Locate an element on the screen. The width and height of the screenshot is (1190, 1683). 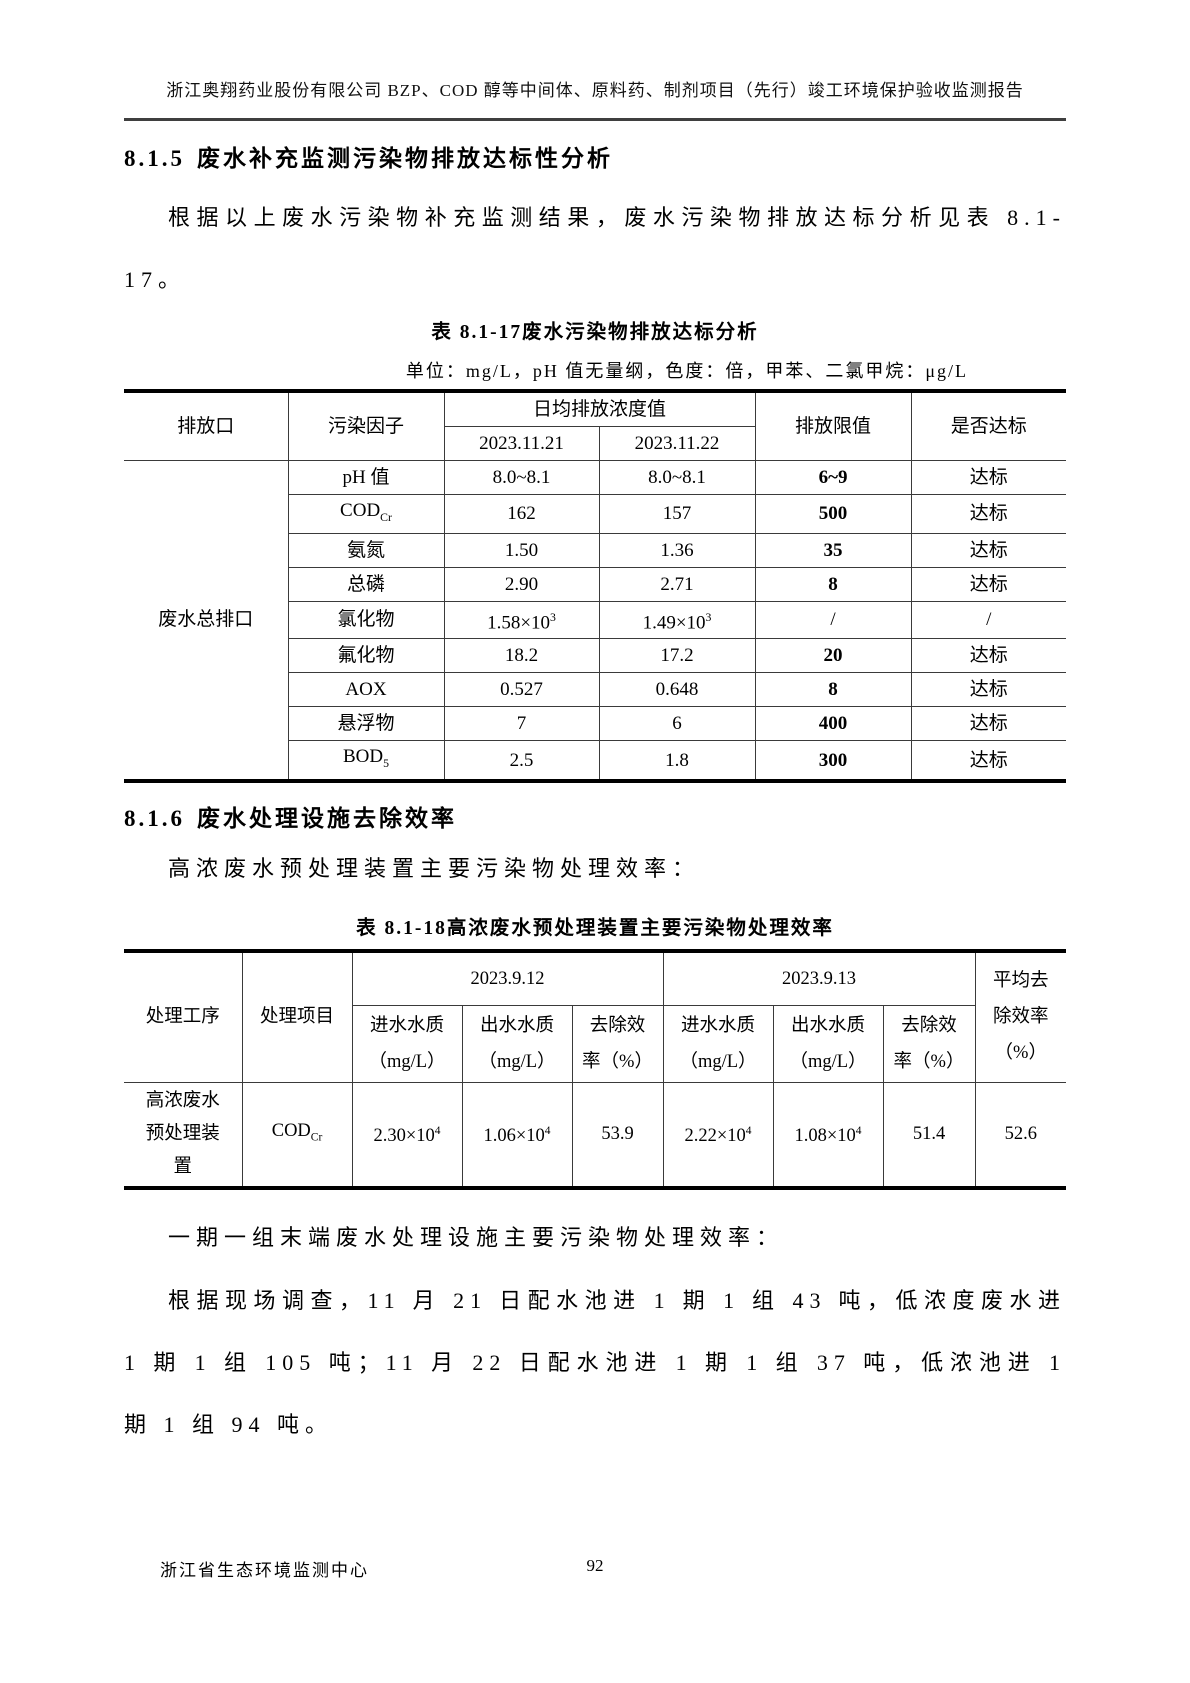
cell-value-day1: 8.0~8.1 is located at coordinates (521, 477).